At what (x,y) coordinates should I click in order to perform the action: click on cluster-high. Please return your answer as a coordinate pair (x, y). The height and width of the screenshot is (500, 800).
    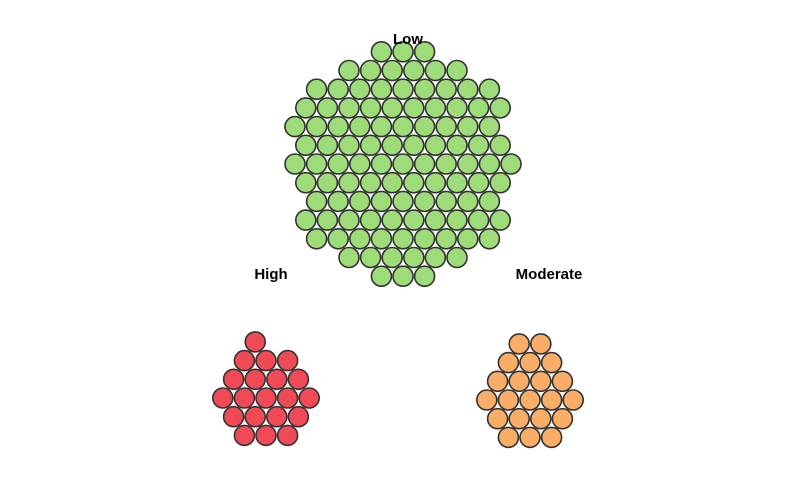
    Looking at the image, I should click on (266, 389).